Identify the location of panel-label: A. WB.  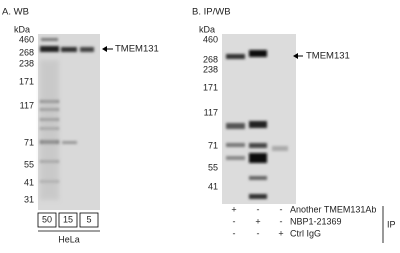
(15, 12).